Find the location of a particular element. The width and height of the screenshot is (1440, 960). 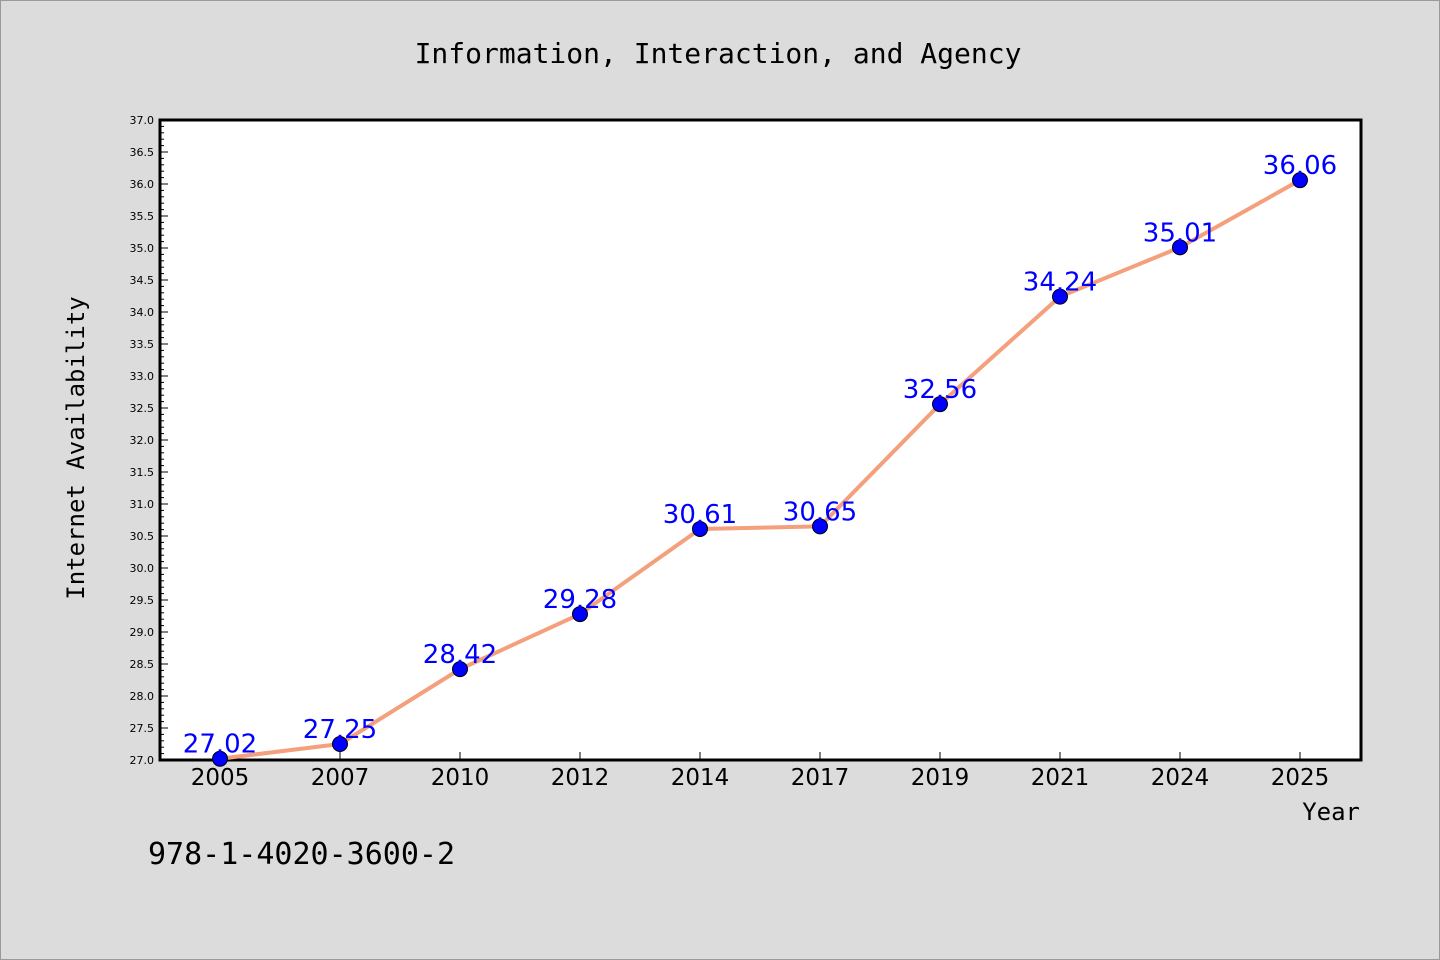

y-tick-label: 34.5 is located at coordinates (142, 280).